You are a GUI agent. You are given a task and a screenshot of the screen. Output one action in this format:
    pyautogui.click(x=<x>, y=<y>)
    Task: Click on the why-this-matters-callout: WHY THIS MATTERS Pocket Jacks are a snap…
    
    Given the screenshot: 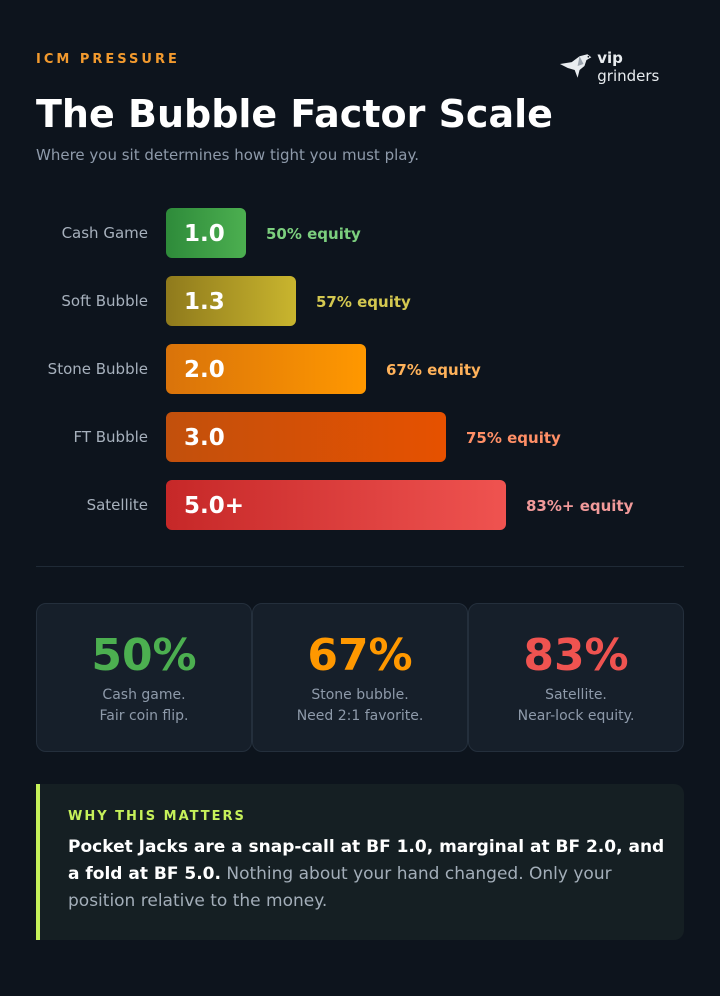 What is the action you would take?
    pyautogui.click(x=360, y=862)
    